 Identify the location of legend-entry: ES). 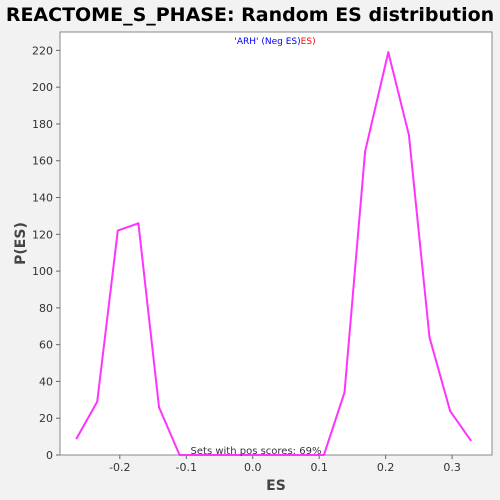
(308, 42).